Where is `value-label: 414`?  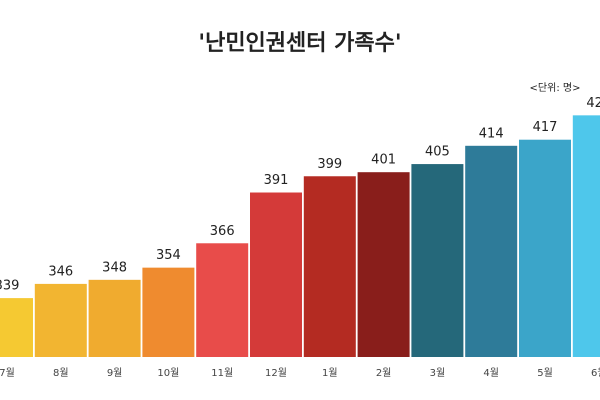
value-label: 414 is located at coordinates (491, 133).